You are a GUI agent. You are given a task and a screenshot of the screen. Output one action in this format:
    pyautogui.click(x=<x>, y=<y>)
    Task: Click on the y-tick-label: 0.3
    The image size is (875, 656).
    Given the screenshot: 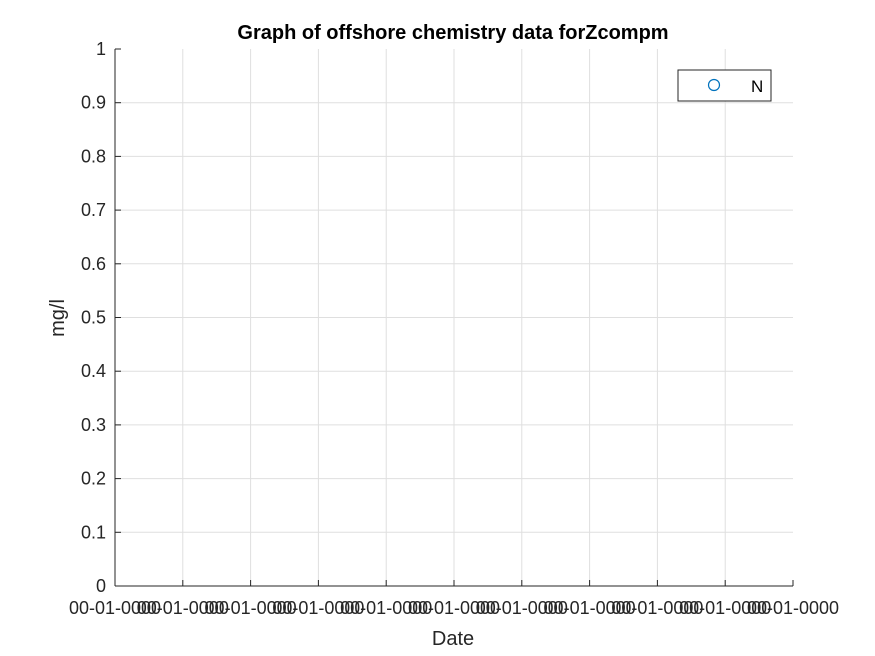 What is the action you would take?
    pyautogui.click(x=93, y=425)
    